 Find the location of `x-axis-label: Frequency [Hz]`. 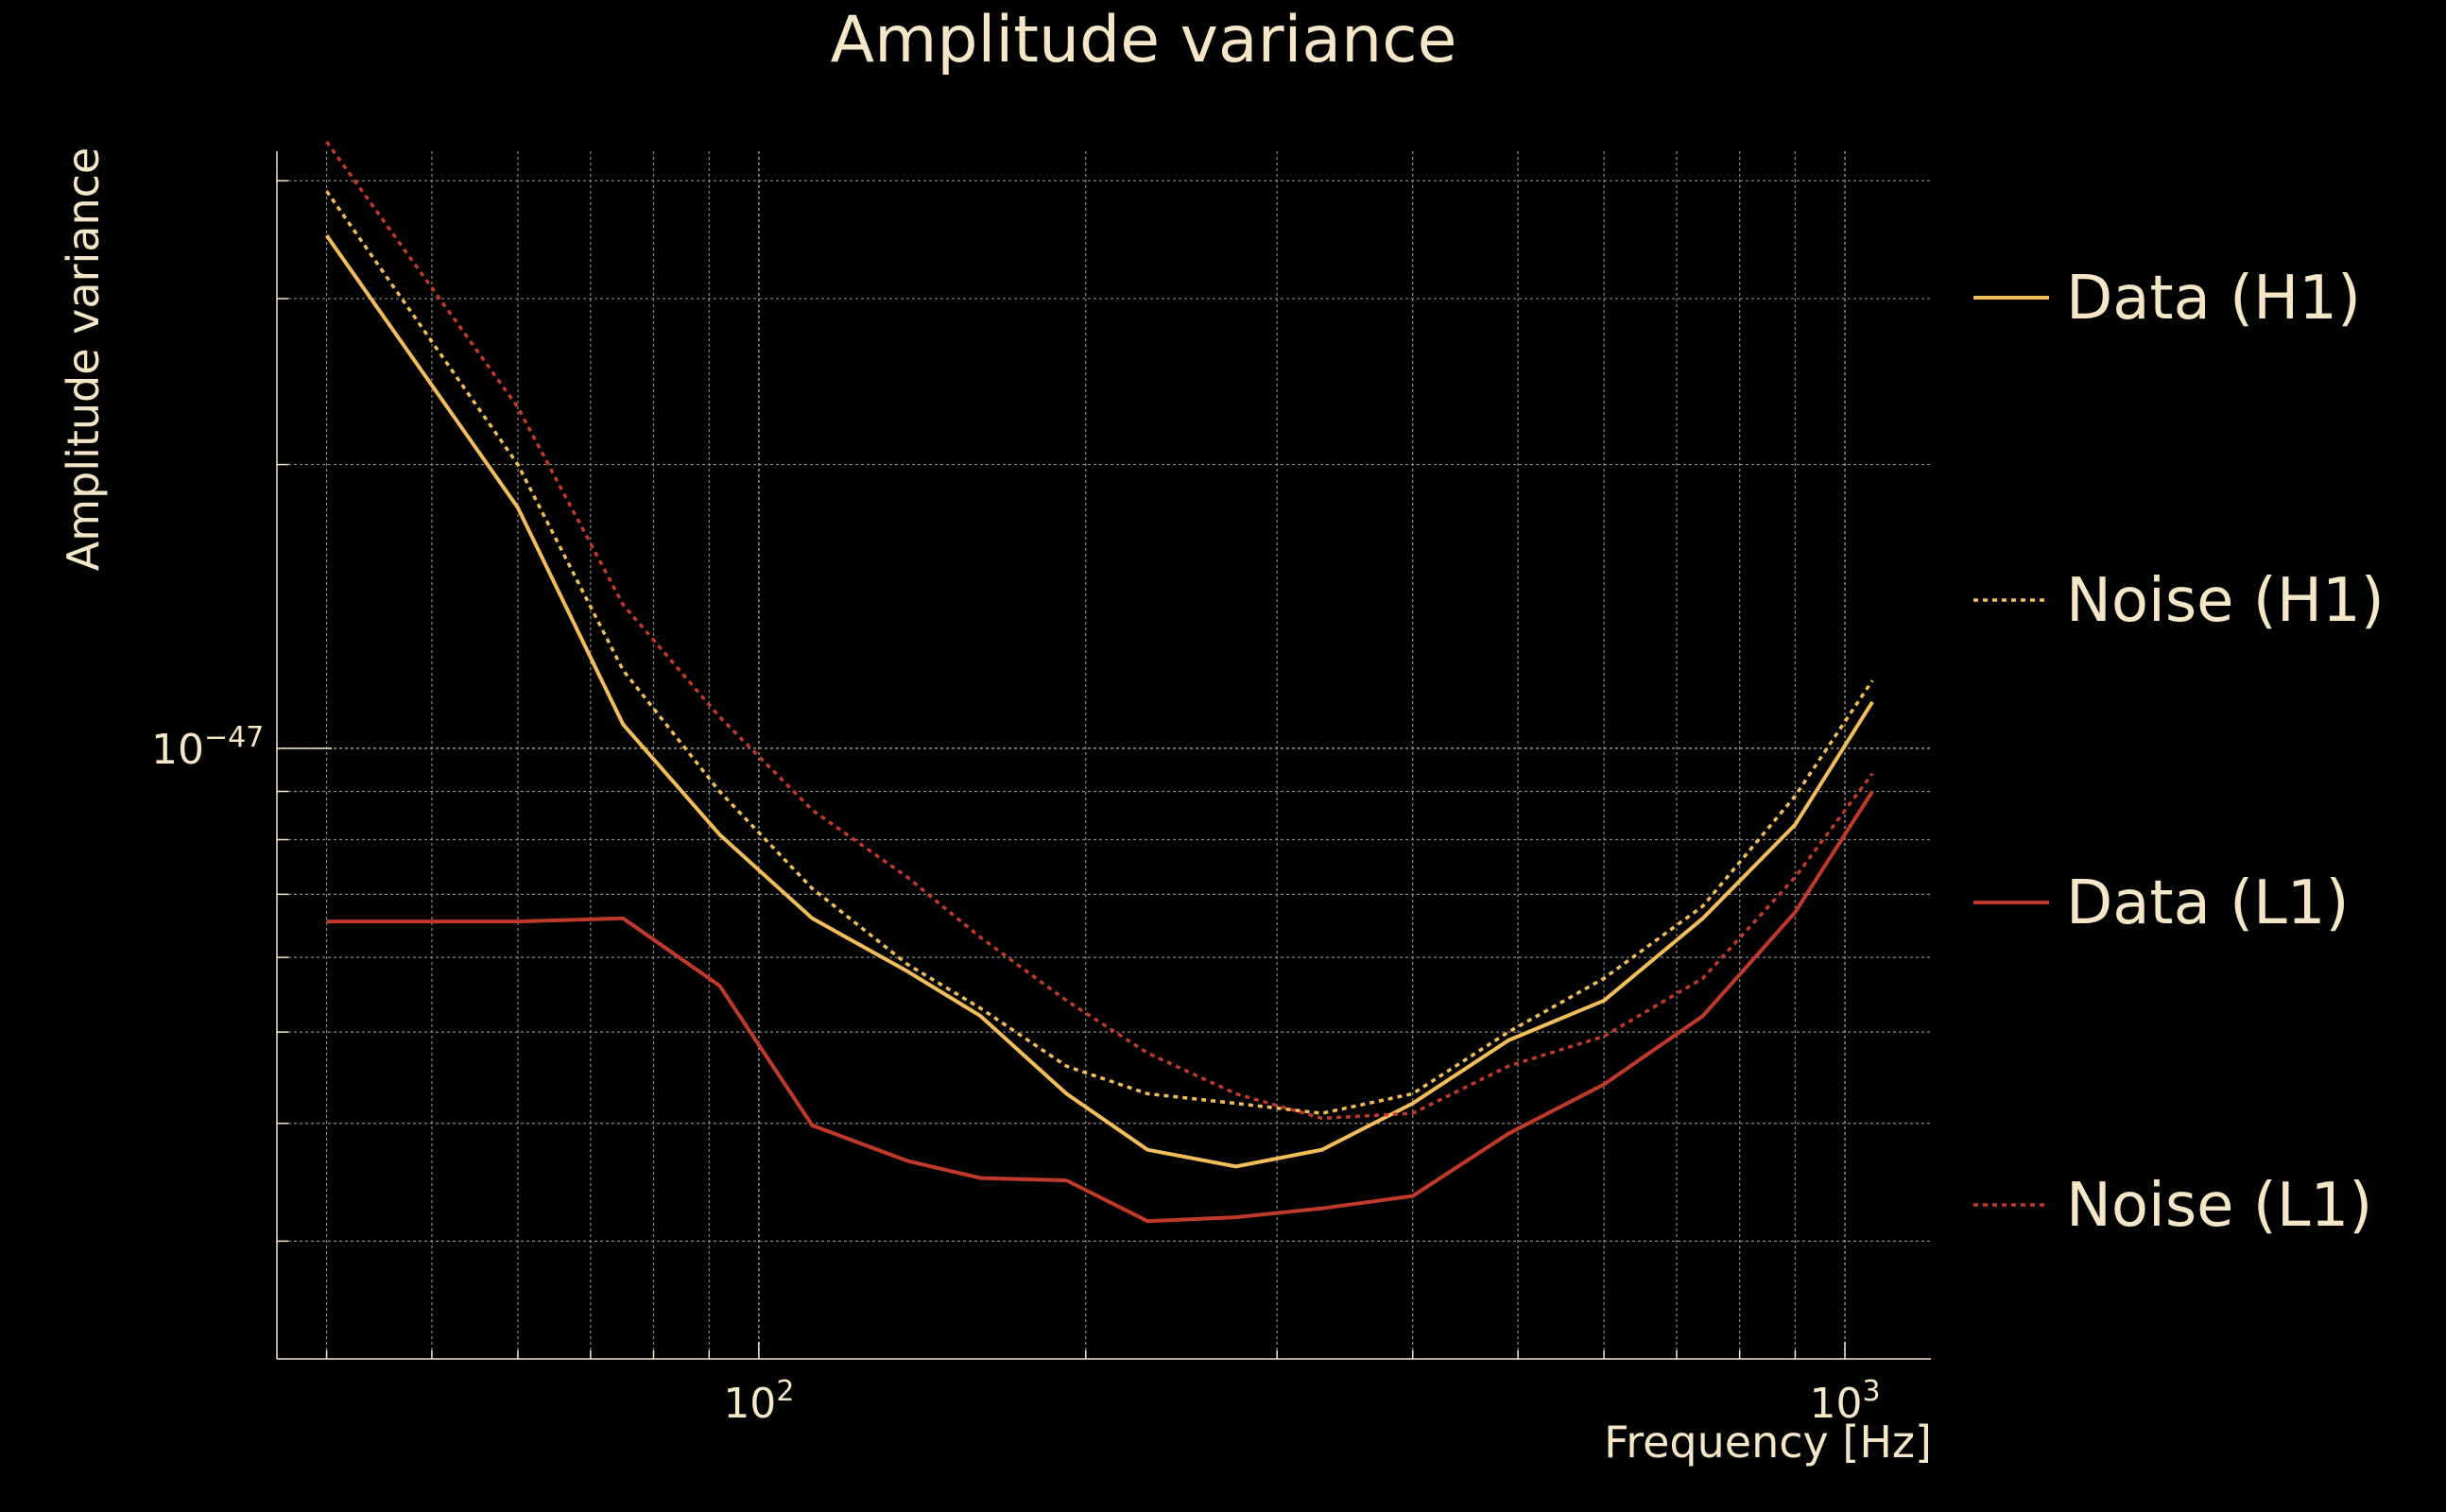

x-axis-label: Frequency [Hz] is located at coordinates (1768, 1442).